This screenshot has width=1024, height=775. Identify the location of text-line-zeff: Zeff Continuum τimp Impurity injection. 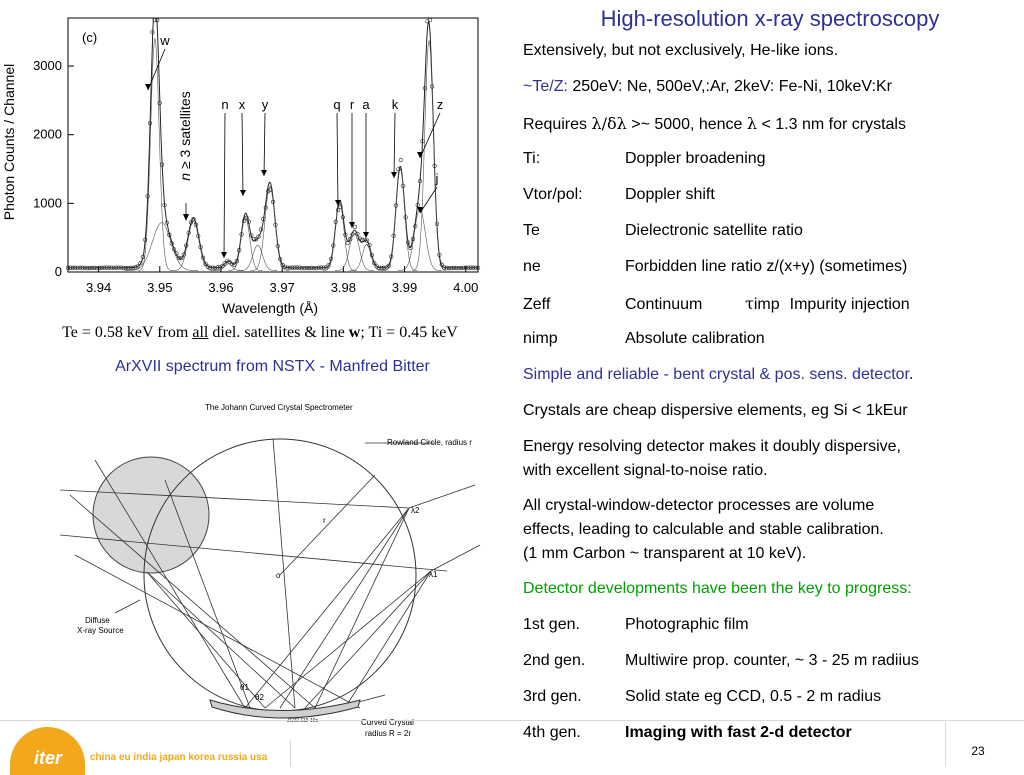
(716, 303).